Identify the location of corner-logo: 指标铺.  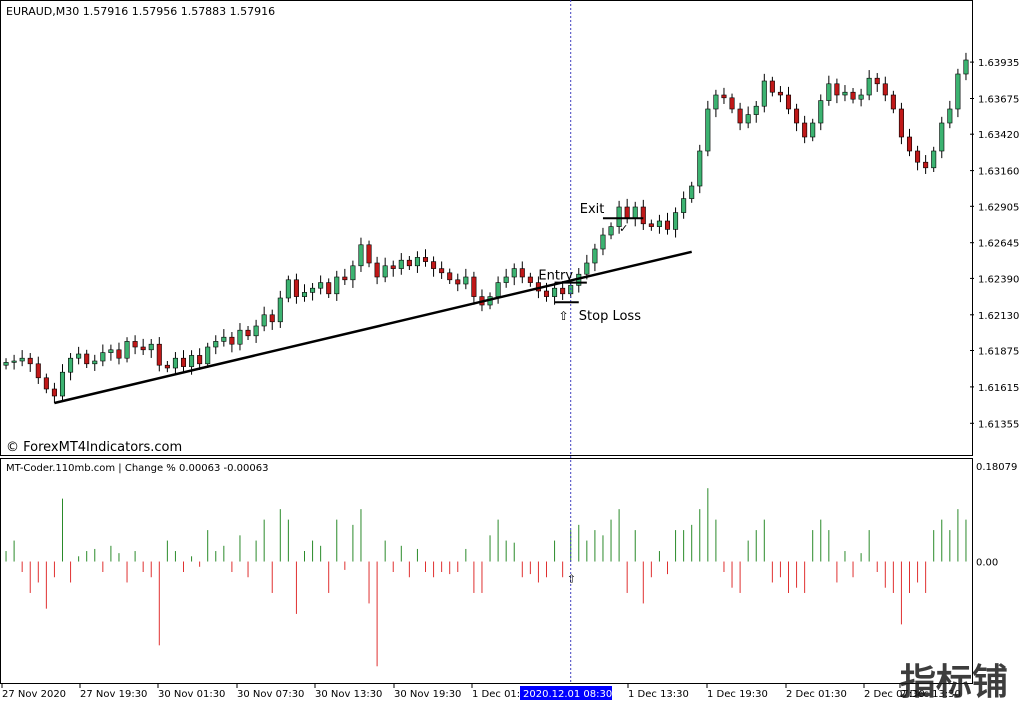
(954, 682).